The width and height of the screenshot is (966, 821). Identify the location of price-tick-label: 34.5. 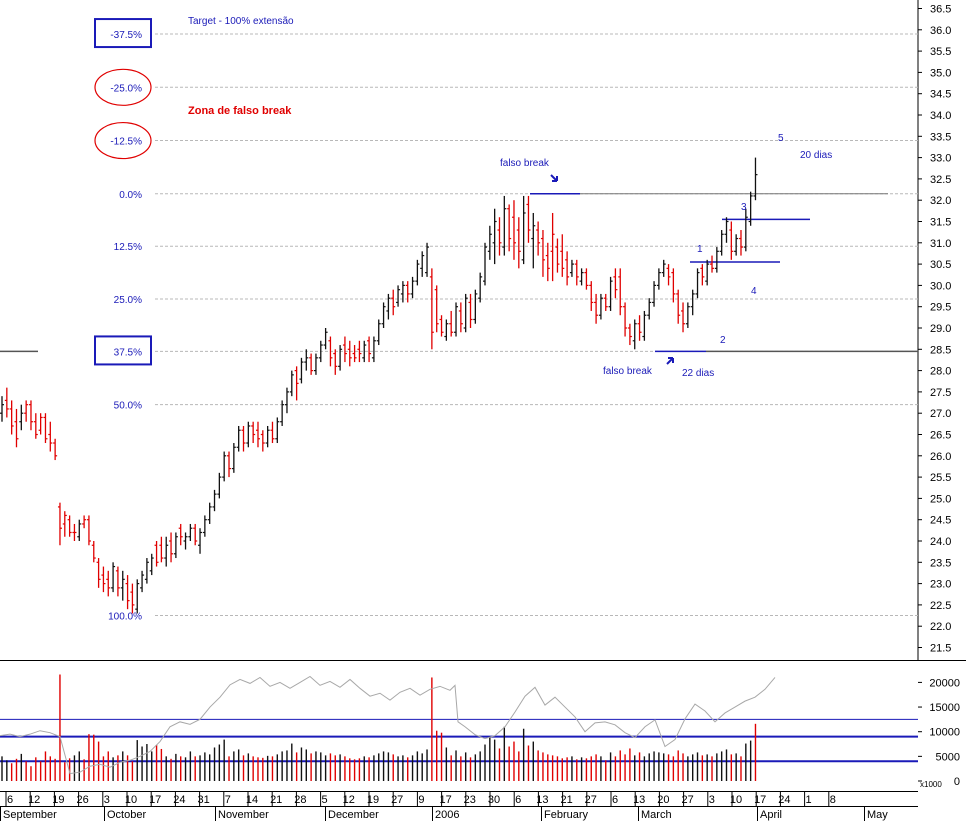
(940, 95).